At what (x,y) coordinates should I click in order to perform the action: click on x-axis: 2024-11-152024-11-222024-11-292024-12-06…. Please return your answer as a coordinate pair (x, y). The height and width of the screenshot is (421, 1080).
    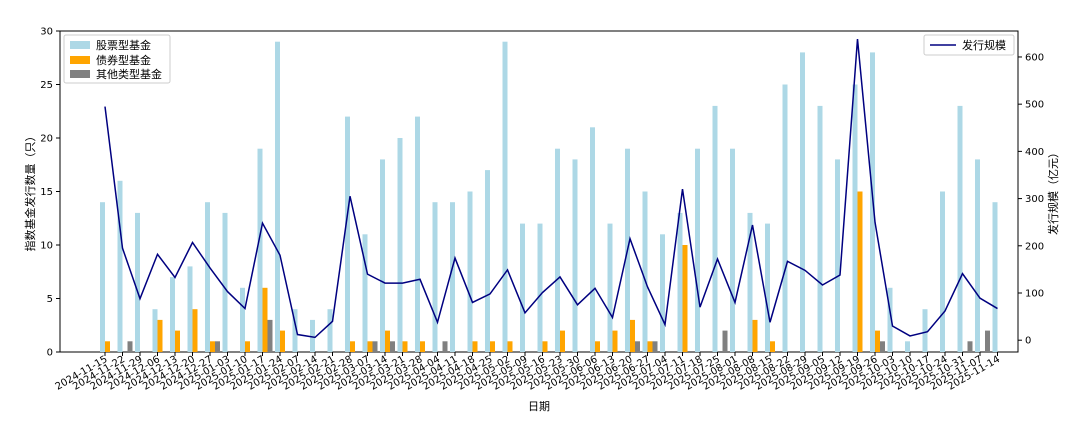
    Looking at the image, I should click on (528, 372).